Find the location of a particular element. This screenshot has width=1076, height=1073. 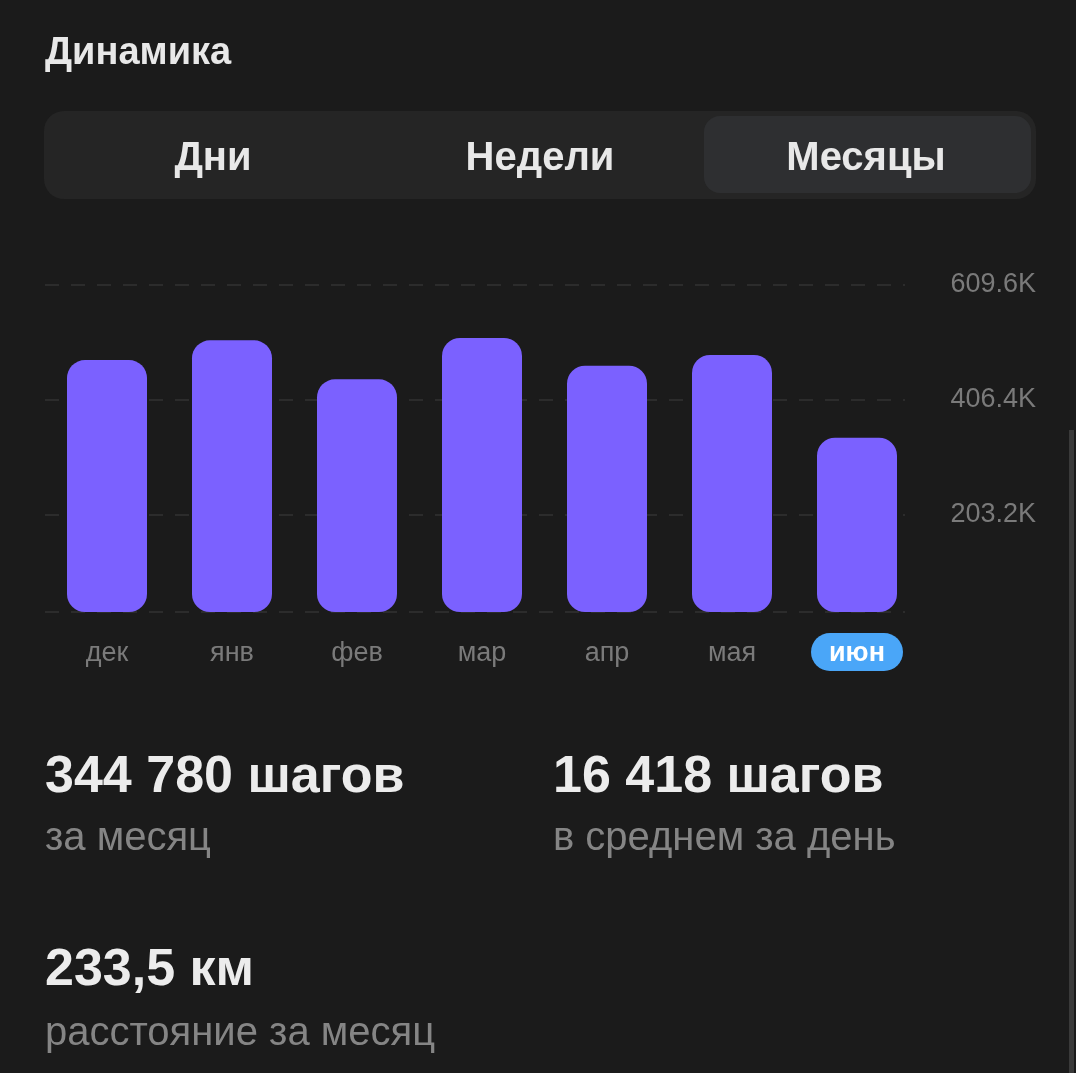

text: 344 780 шагов is located at coordinates (225, 774).